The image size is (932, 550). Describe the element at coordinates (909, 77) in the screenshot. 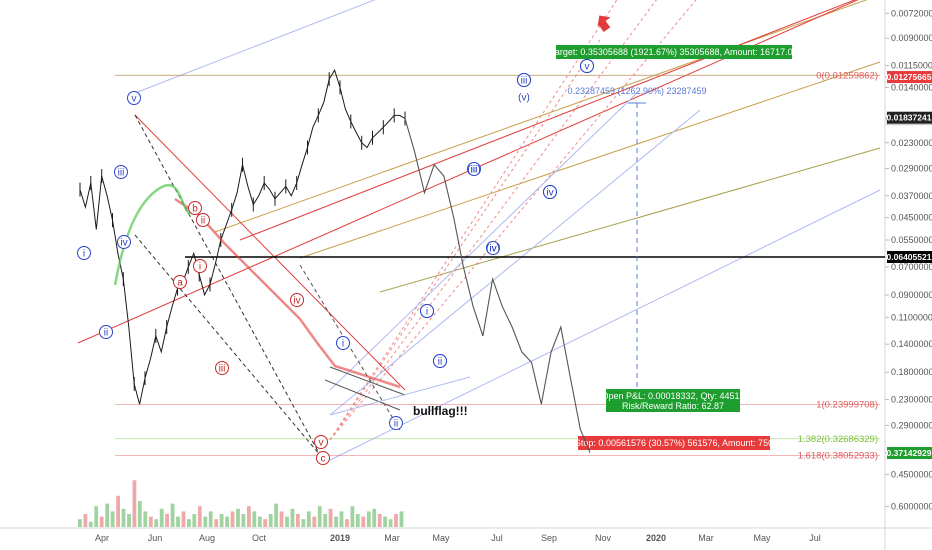

I see `price-tag-label: 0.01275665` at that location.